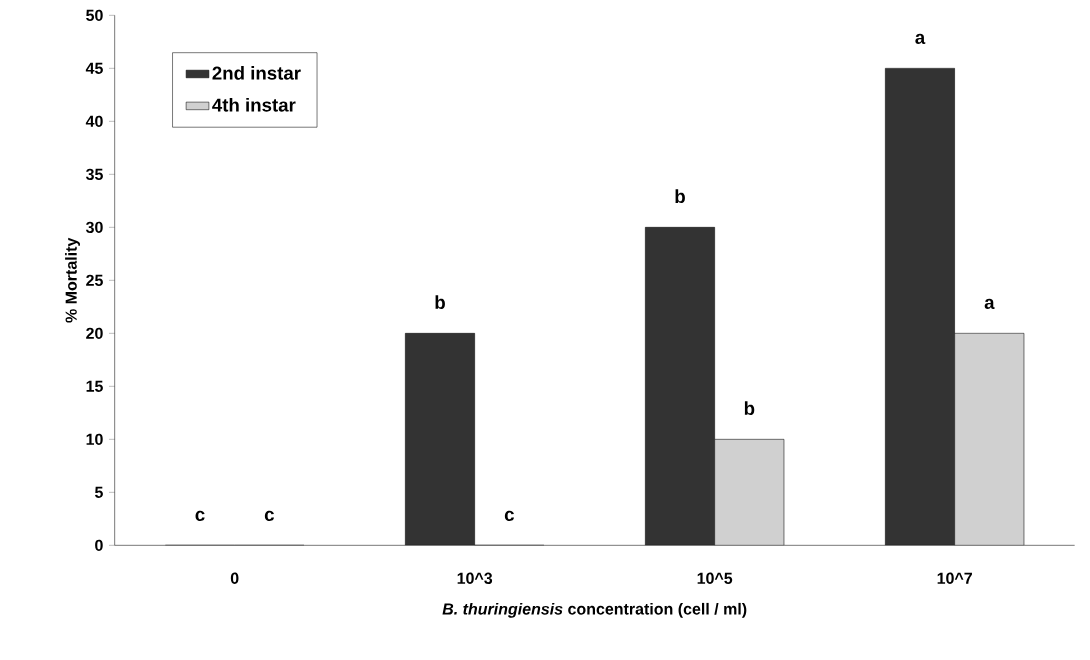  I want to click on y-tick-label: 50, so click(94, 15).